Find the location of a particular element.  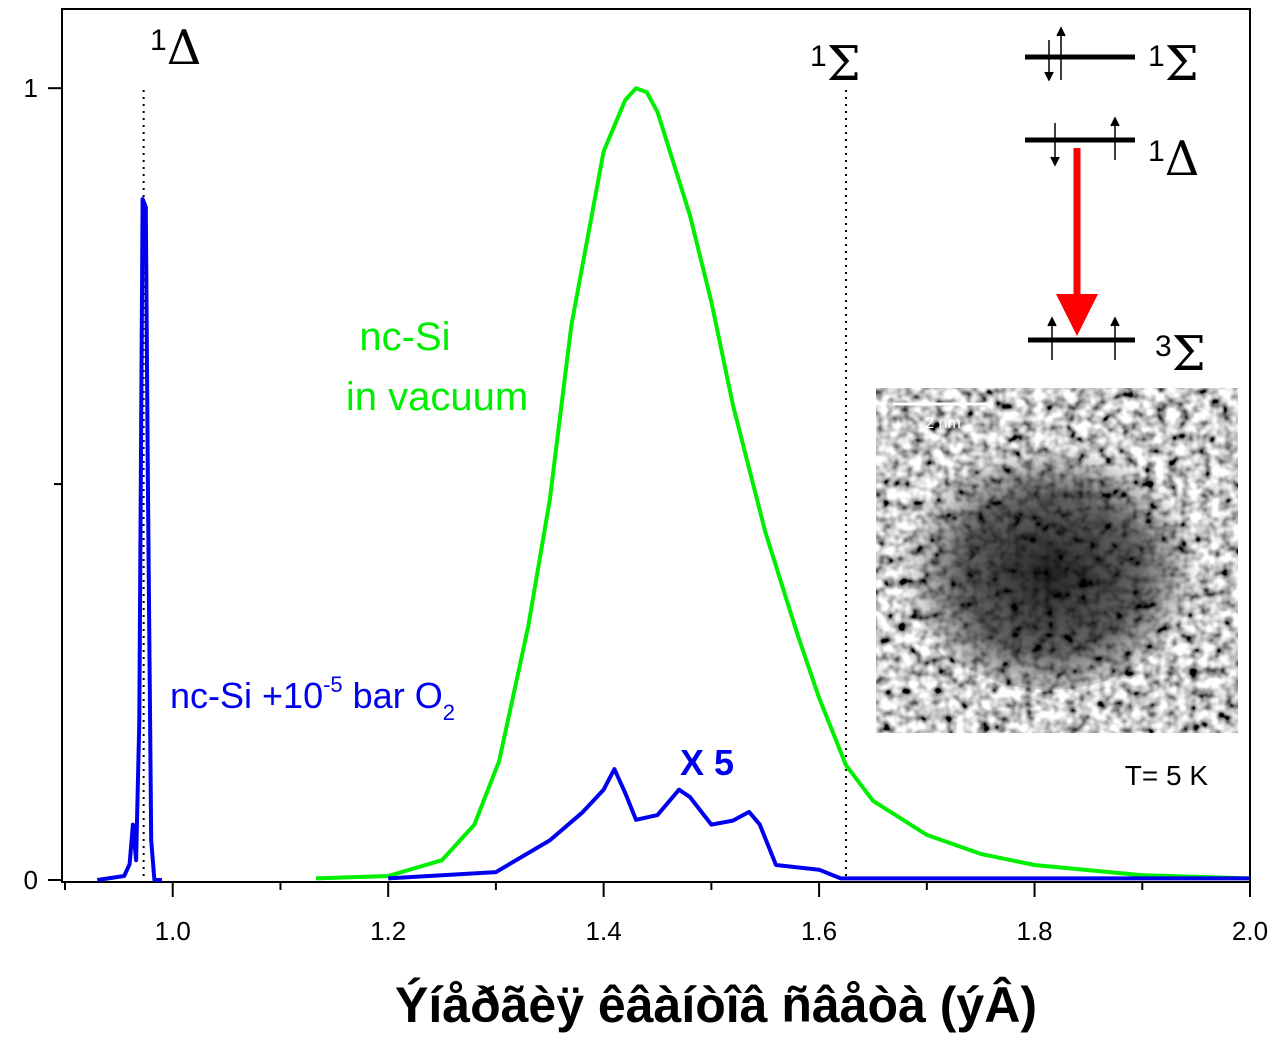

x-tick-label: 1.4 is located at coordinates (604, 931).